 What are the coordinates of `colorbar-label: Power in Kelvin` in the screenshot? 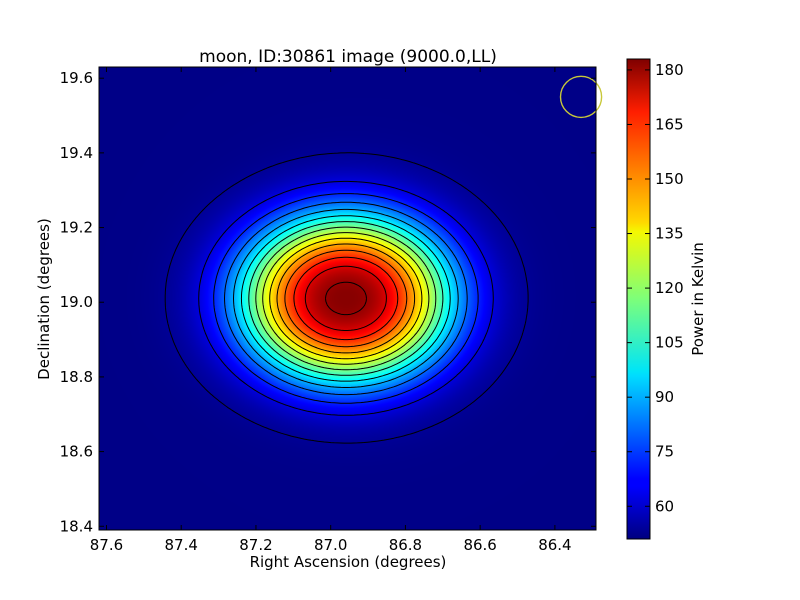 It's located at (698, 299).